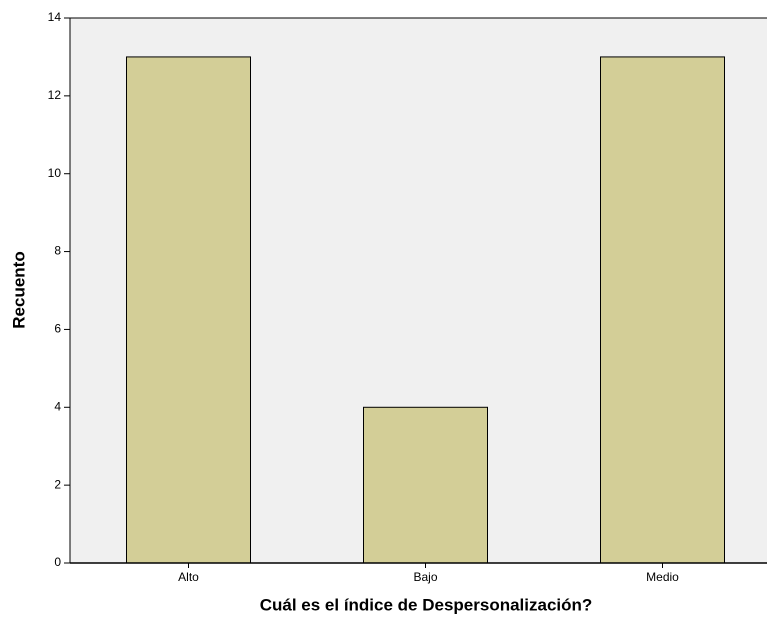 The width and height of the screenshot is (767, 628). I want to click on y-tick-label: 6, so click(57, 329).